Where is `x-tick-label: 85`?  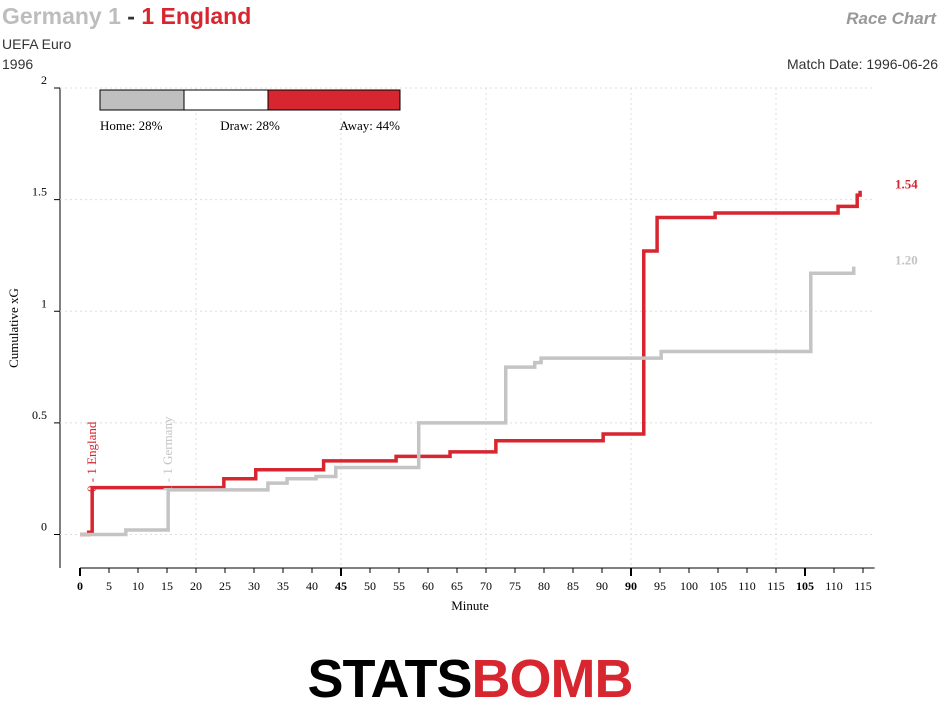 x-tick-label: 85 is located at coordinates (573, 586).